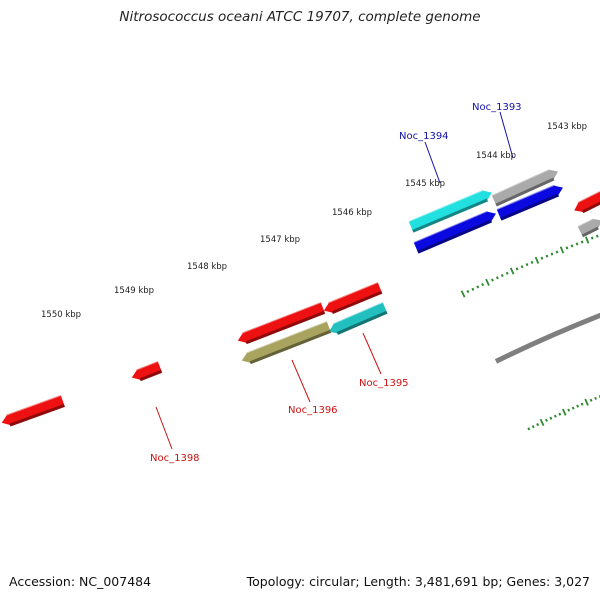  Describe the element at coordinates (567, 127) in the screenshot. I see `scale-label: 1543 kbp` at that location.